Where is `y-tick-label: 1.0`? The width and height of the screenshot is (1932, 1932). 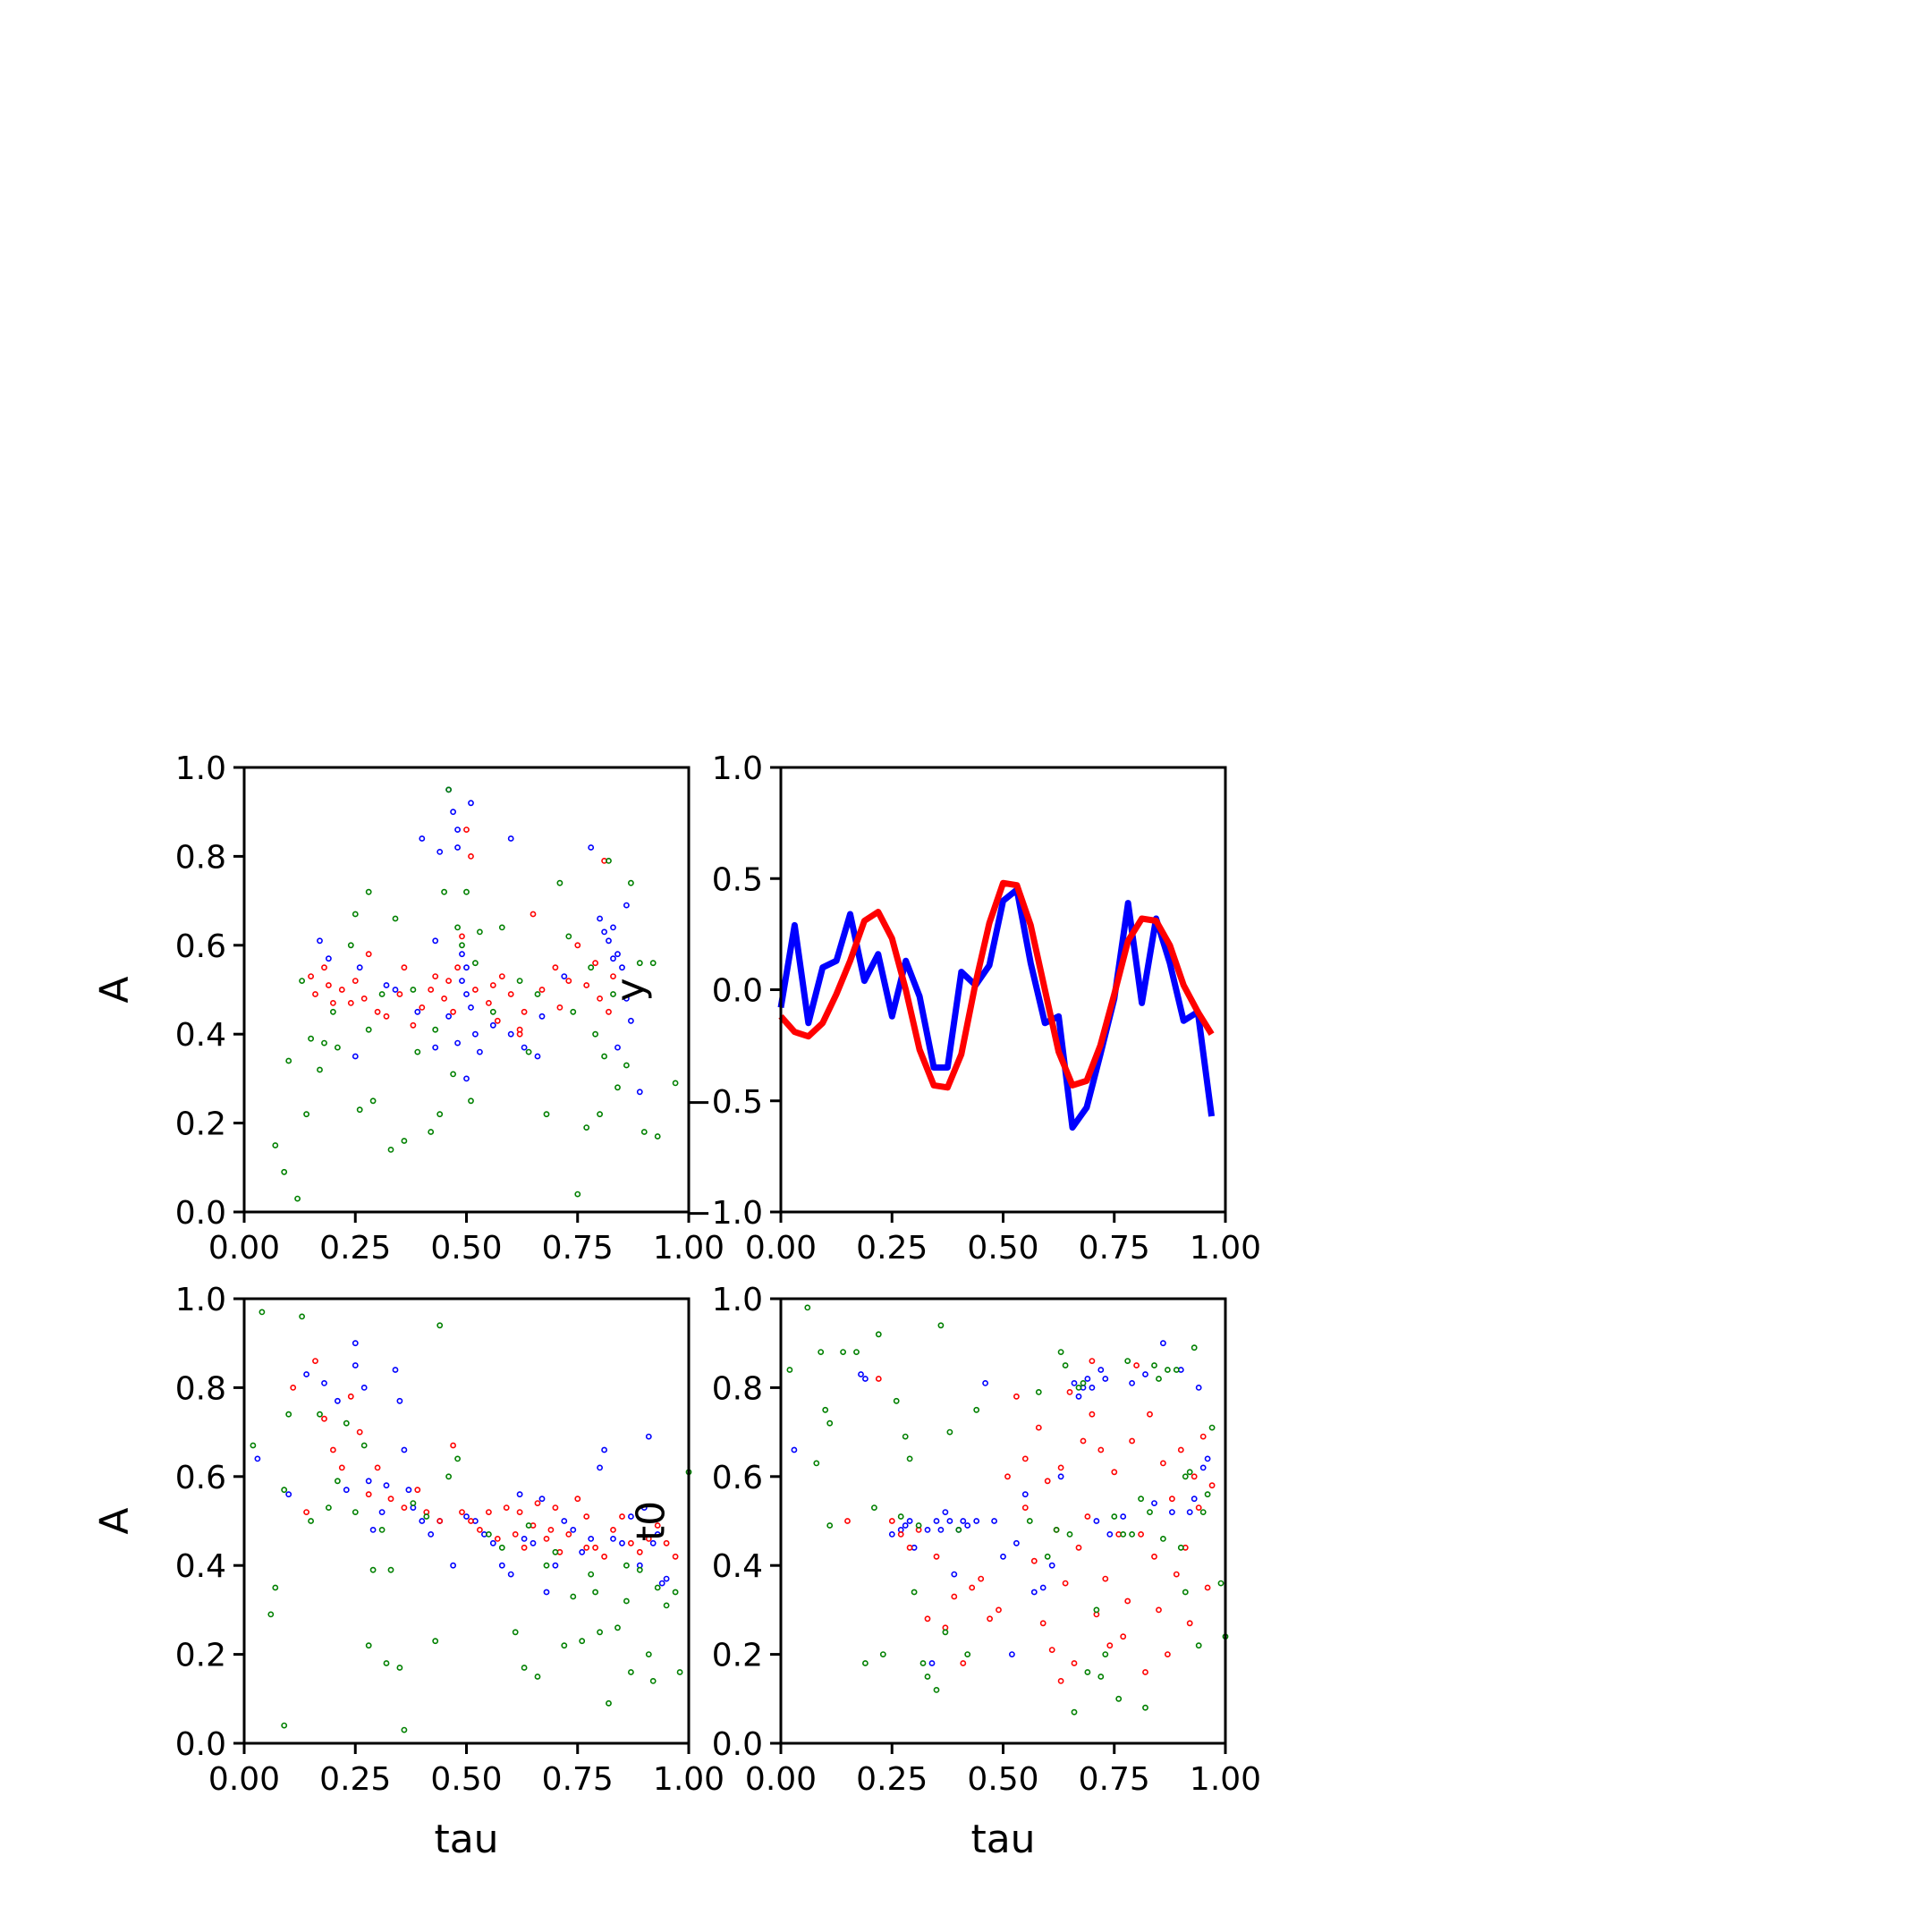
y-tick-label: 1.0 is located at coordinates (200, 768).